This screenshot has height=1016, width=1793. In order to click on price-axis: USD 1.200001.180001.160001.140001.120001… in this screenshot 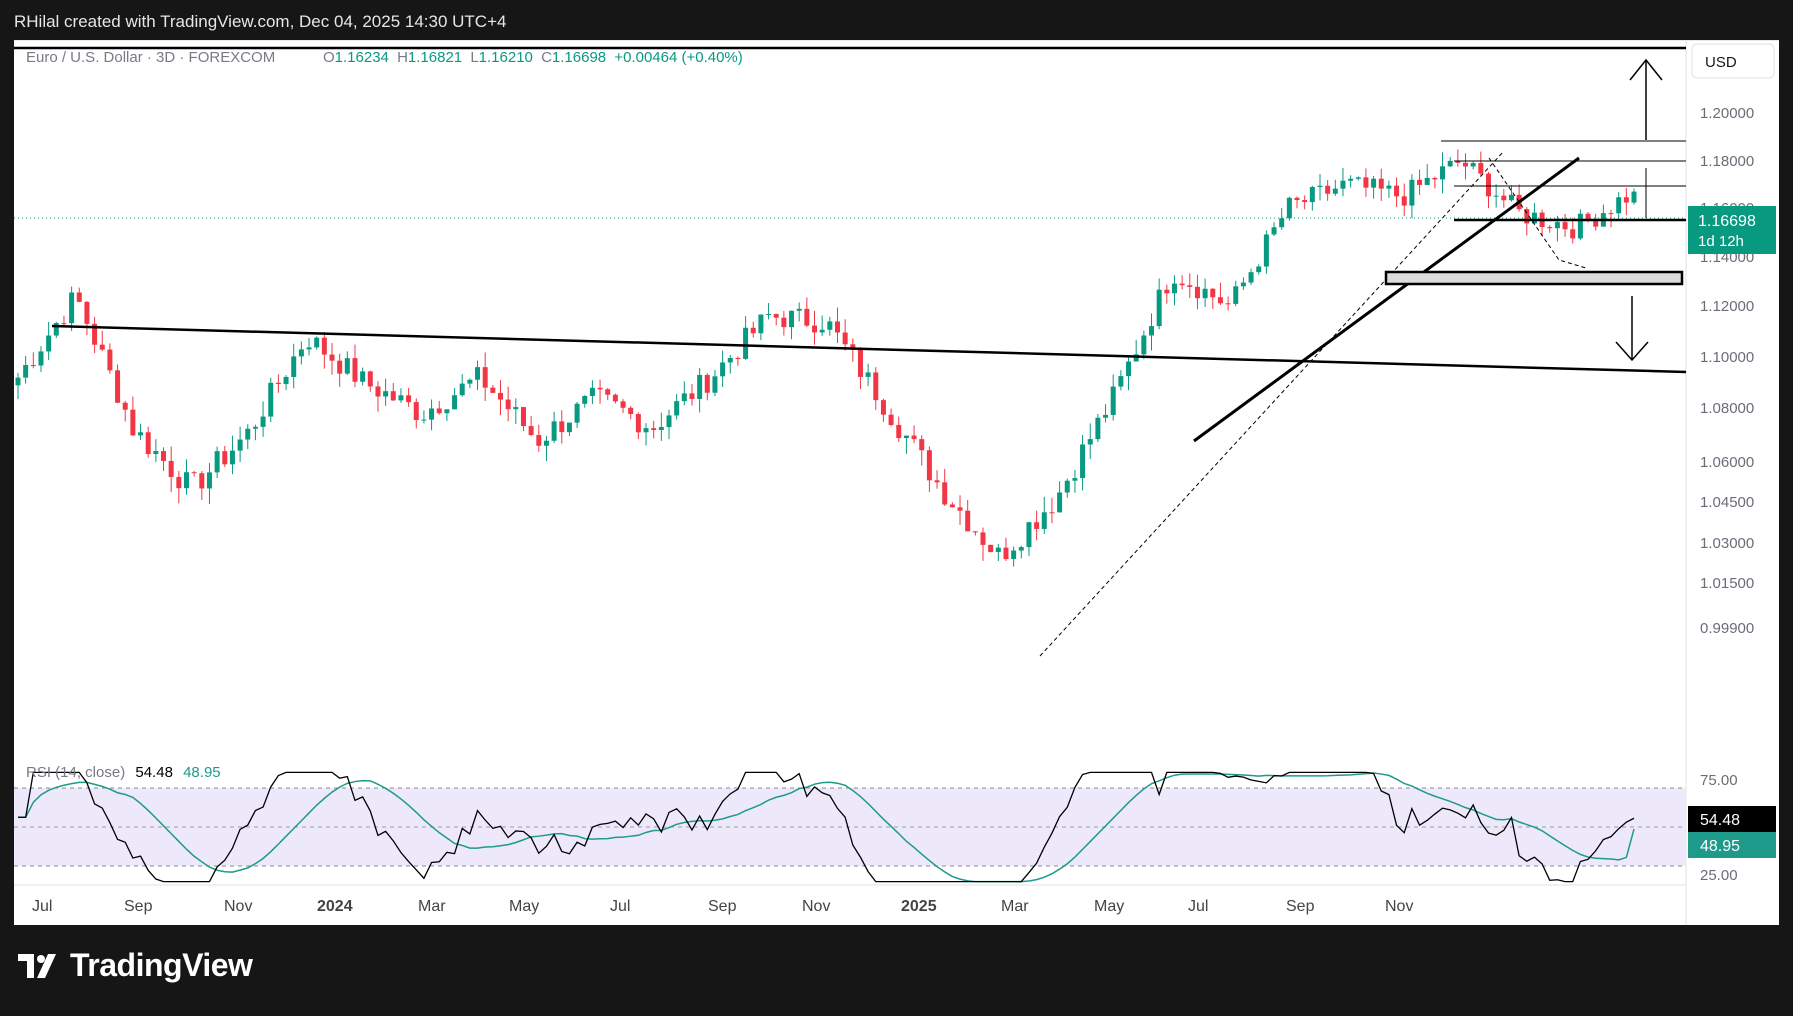, I will do `click(1733, 340)`.